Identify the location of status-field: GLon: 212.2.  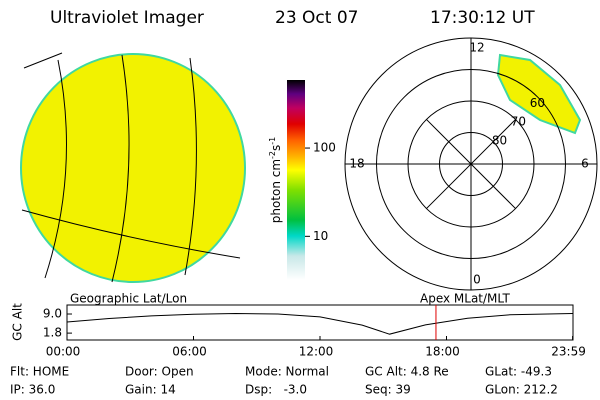
(521, 390).